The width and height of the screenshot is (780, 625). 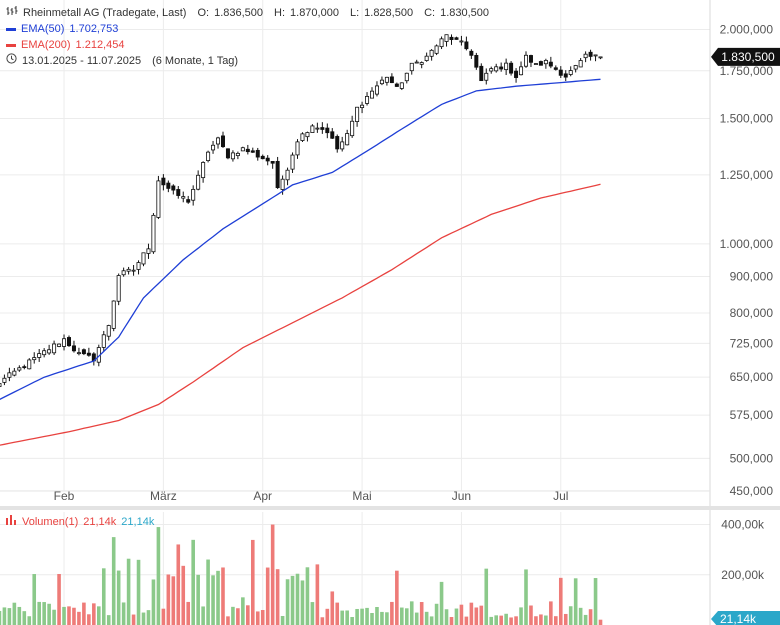 What do you see at coordinates (262, 496) in the screenshot?
I see `month-label: Apr` at bounding box center [262, 496].